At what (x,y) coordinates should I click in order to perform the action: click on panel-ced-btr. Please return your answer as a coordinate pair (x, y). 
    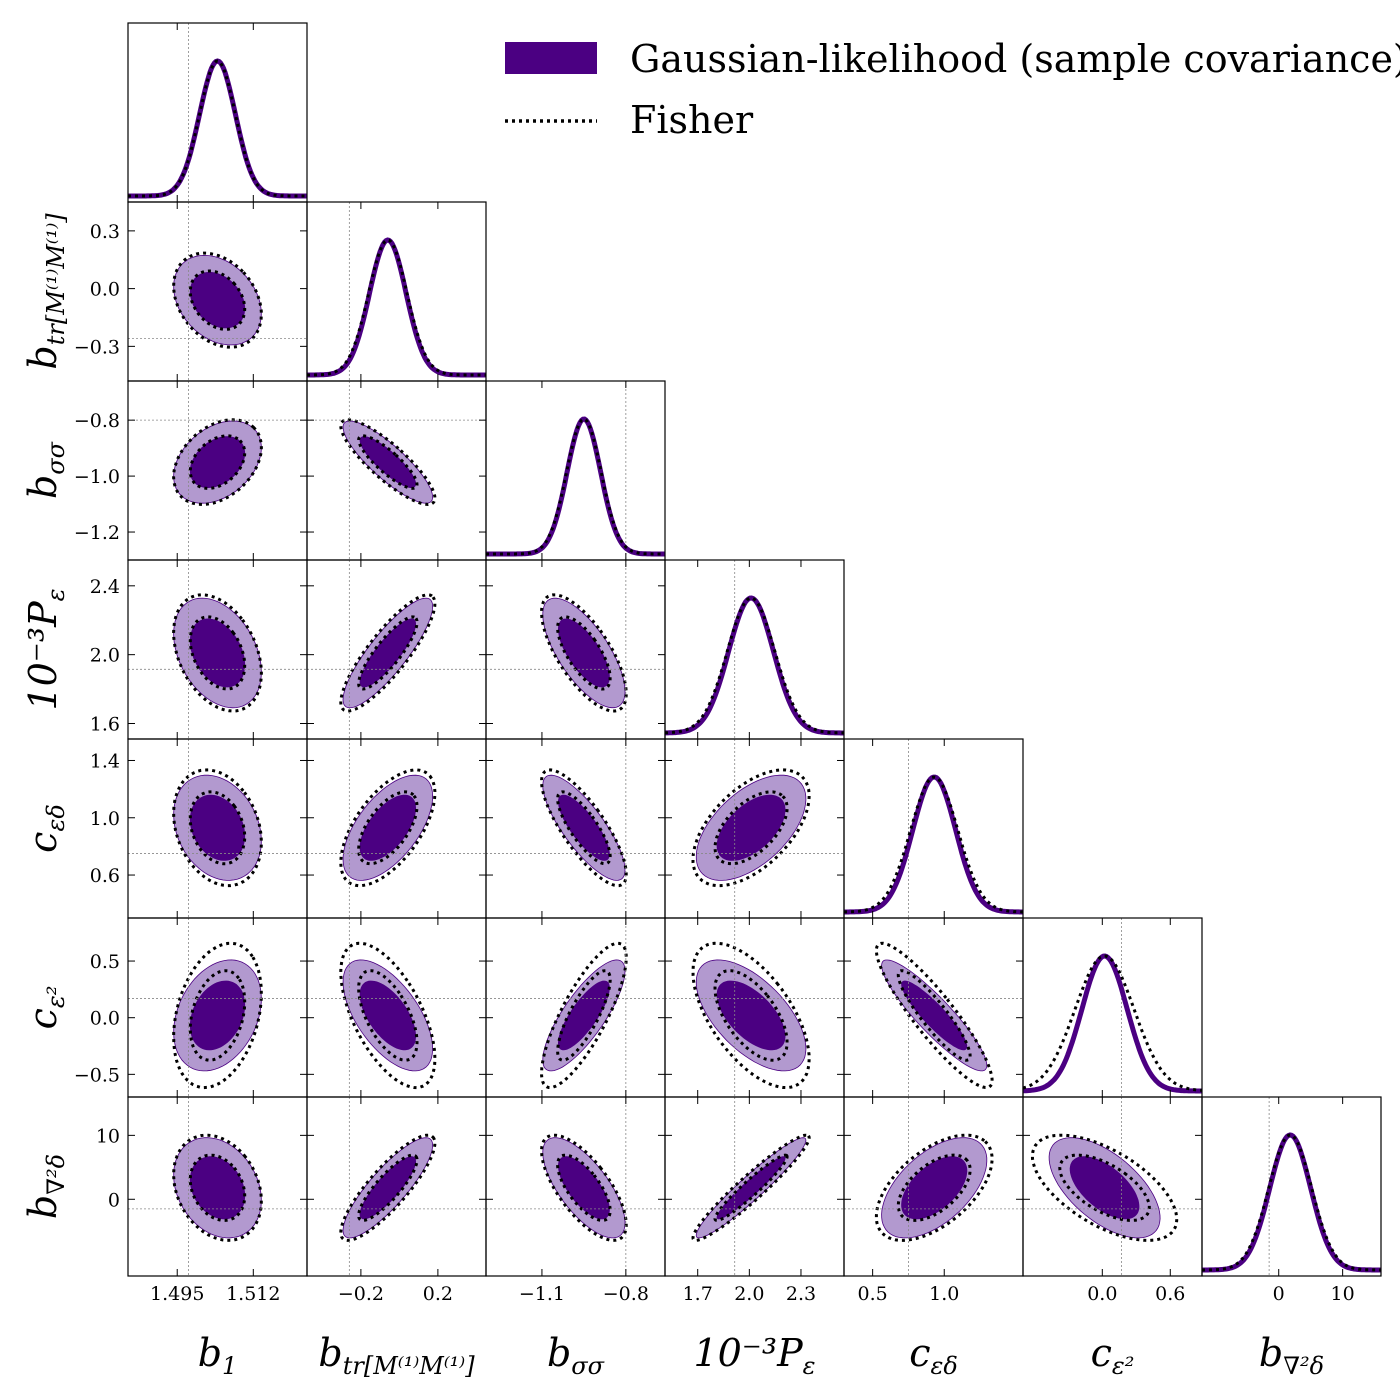
    Looking at the image, I should click on (396, 828).